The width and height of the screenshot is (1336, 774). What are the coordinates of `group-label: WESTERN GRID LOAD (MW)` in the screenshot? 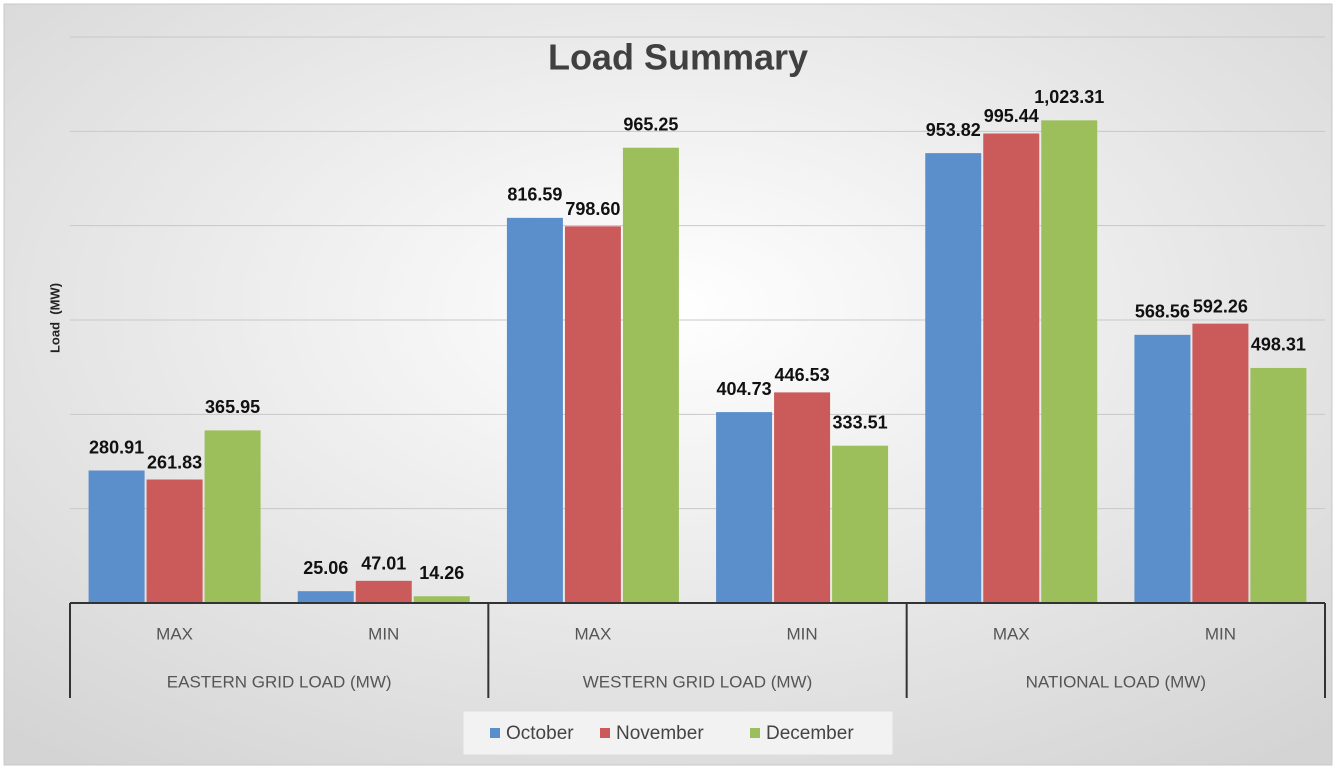 It's located at (698, 681).